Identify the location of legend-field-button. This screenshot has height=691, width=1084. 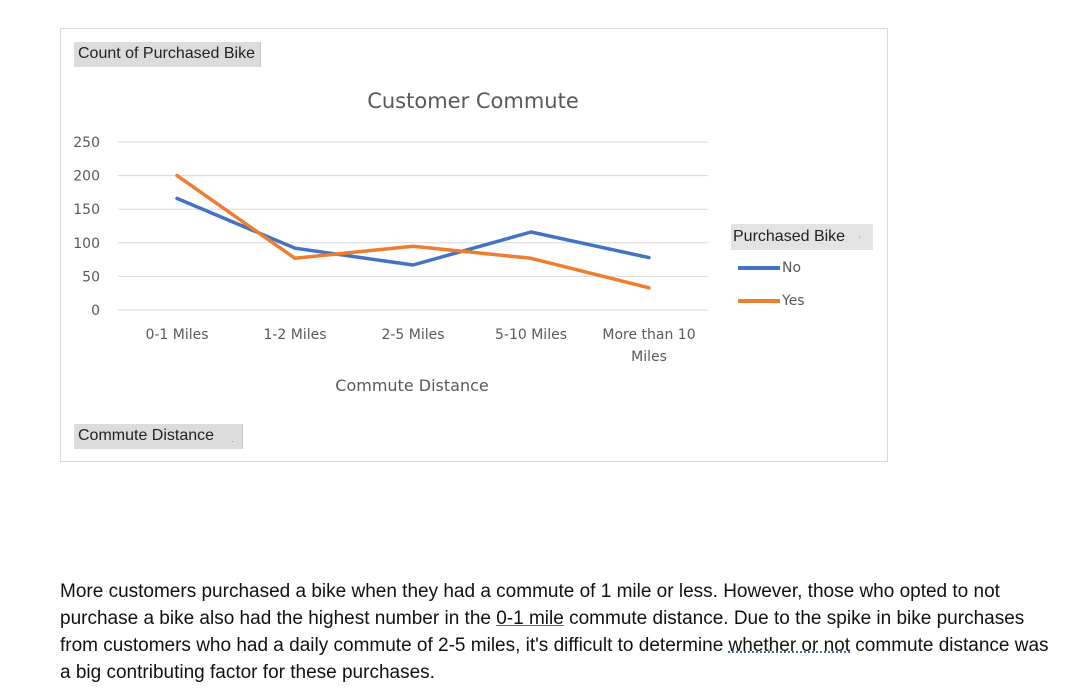
(802, 237).